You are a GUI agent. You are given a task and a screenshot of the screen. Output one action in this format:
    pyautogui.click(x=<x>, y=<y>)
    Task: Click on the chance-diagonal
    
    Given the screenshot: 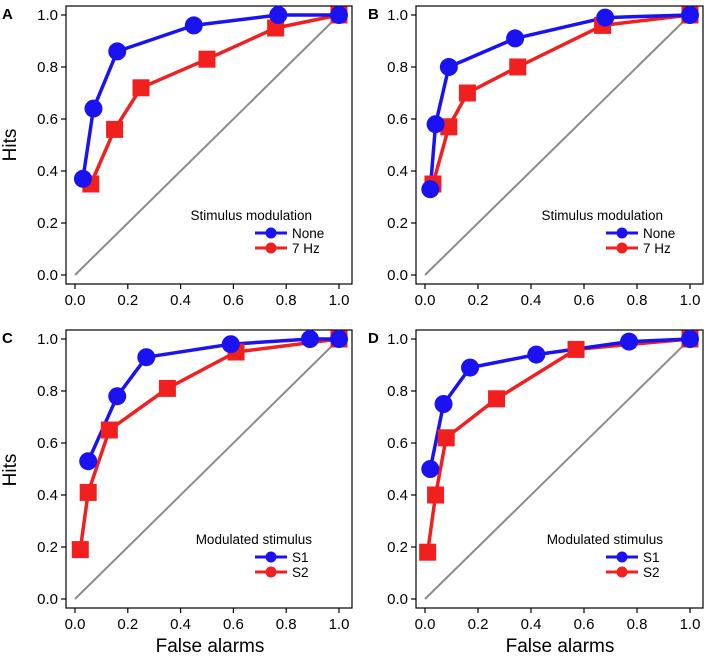 What is the action you would take?
    pyautogui.click(x=207, y=145)
    